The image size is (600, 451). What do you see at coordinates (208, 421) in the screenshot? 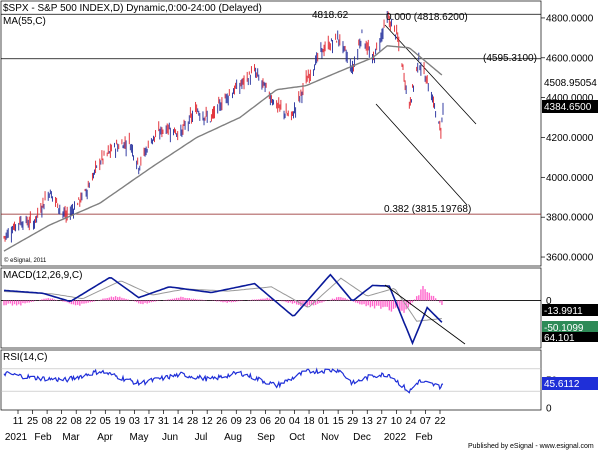
I see `x-day-label: 12` at bounding box center [208, 421].